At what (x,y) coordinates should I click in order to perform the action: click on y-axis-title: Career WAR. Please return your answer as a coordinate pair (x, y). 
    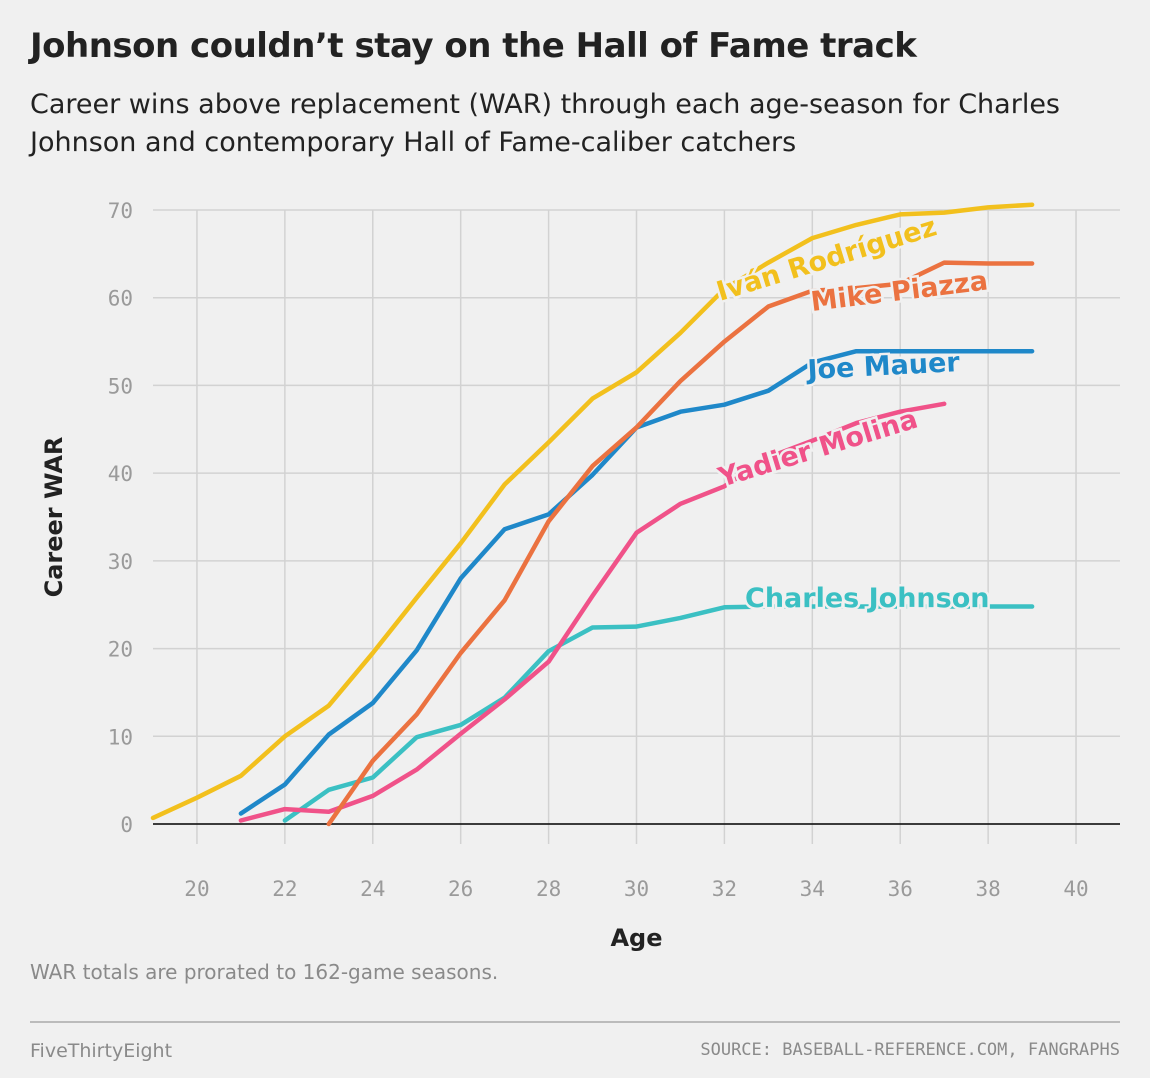
    Looking at the image, I should click on (54, 517).